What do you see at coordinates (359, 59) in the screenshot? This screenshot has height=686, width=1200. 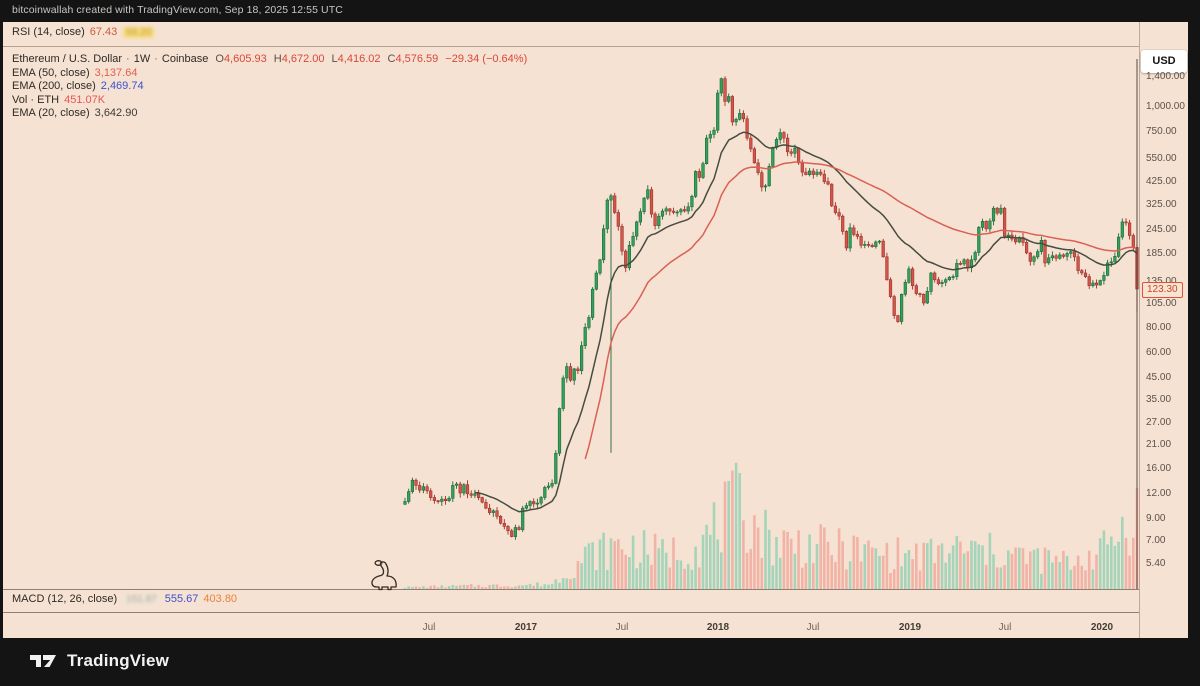 I see `low-value: 4,416.02` at bounding box center [359, 59].